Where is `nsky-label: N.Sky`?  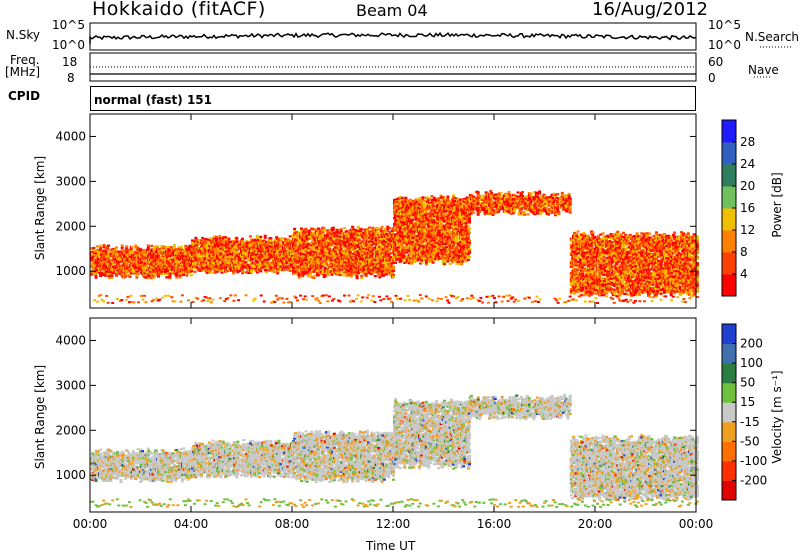 nsky-label: N.Sky is located at coordinates (23, 35).